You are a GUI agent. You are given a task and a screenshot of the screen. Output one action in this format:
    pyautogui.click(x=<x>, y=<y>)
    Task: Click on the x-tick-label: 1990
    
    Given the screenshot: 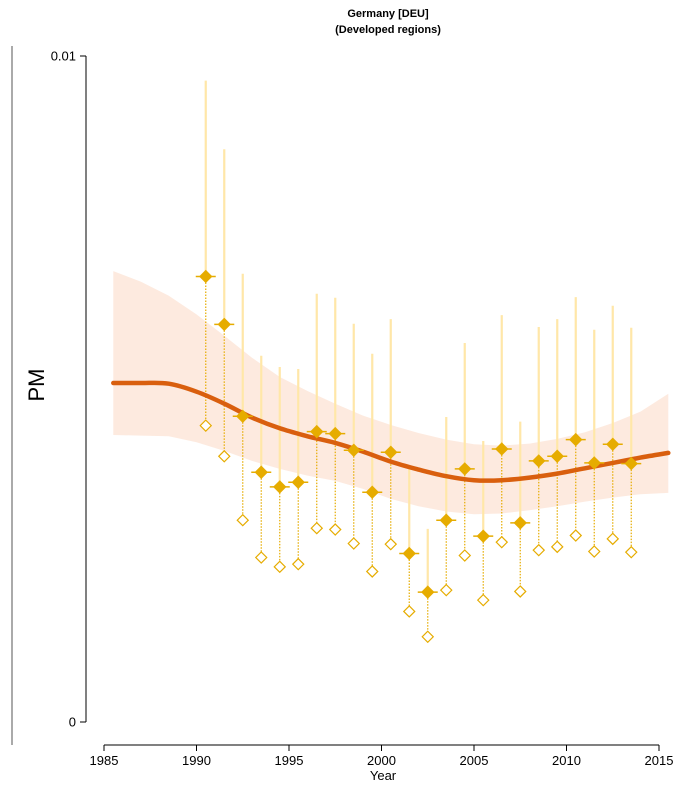 What is the action you would take?
    pyautogui.click(x=196, y=760)
    